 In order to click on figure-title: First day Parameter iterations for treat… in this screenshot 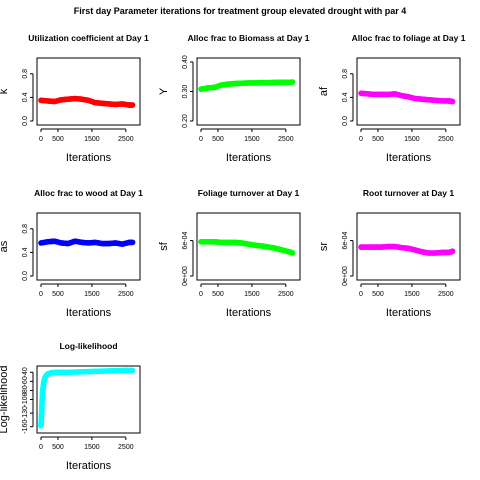, I will do `click(240, 11)`.